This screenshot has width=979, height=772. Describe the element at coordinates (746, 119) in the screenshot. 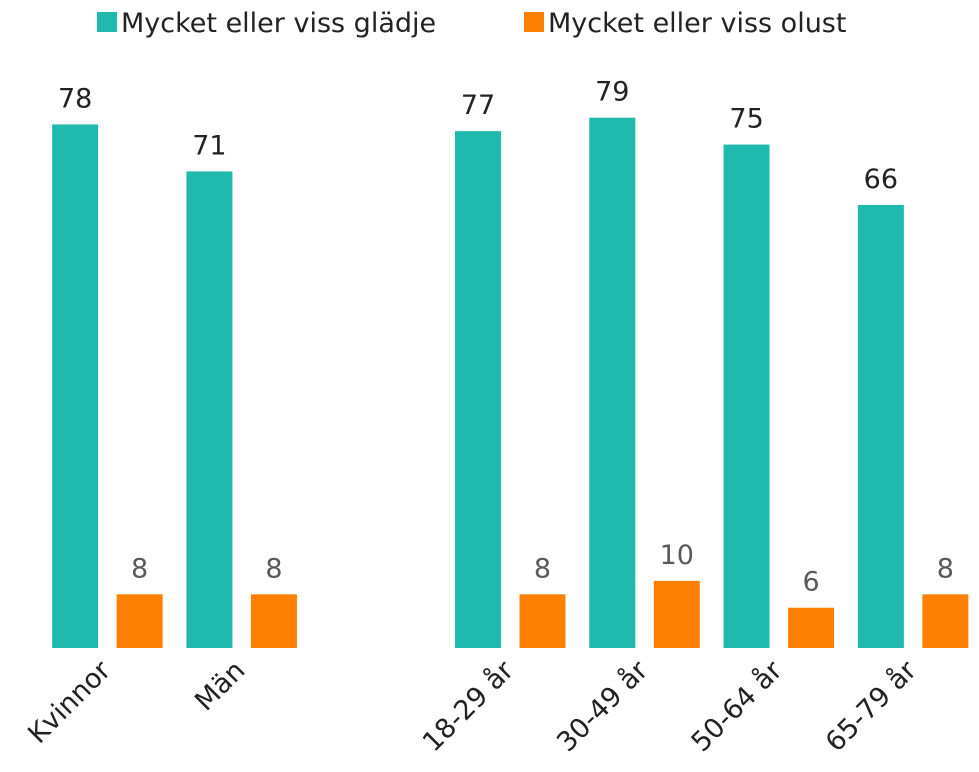

I see `data-label: 75` at that location.